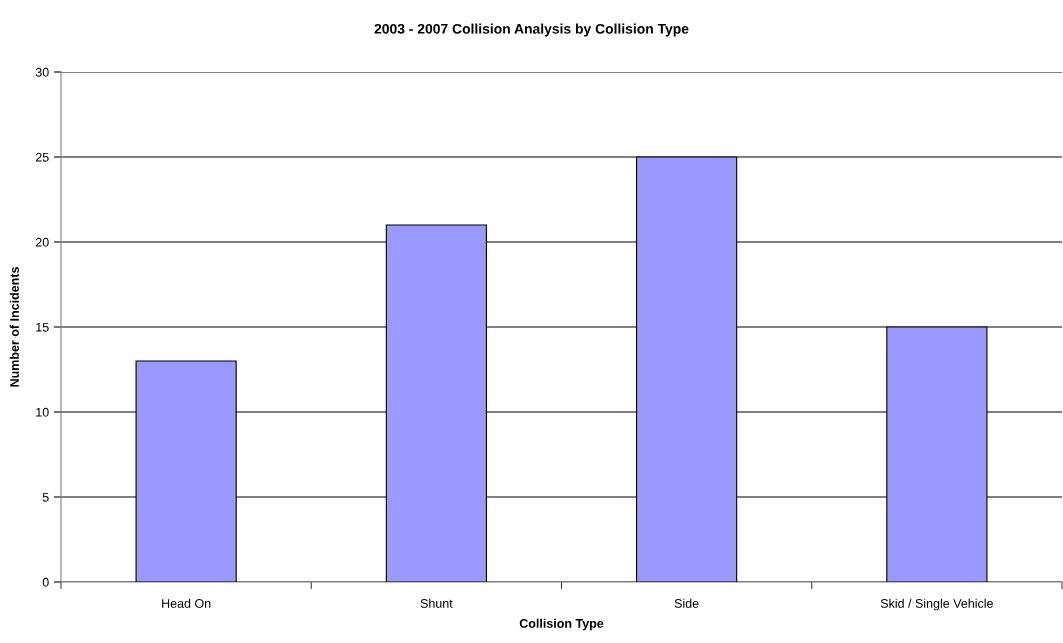 This screenshot has width=1063, height=643. Describe the element at coordinates (42, 242) in the screenshot. I see `y-tick-label: 20` at that location.